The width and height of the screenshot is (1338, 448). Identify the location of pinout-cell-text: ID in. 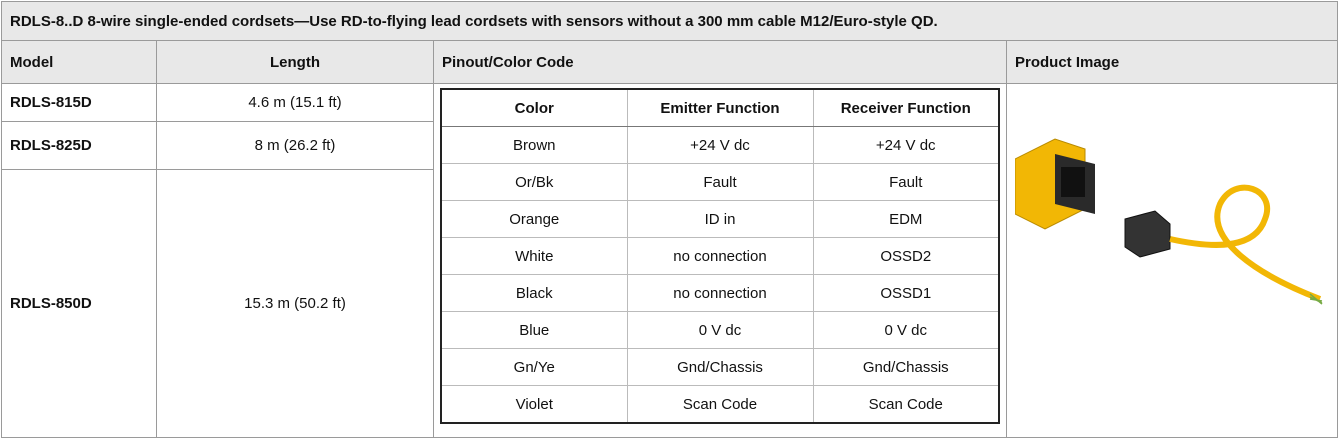
(720, 219).